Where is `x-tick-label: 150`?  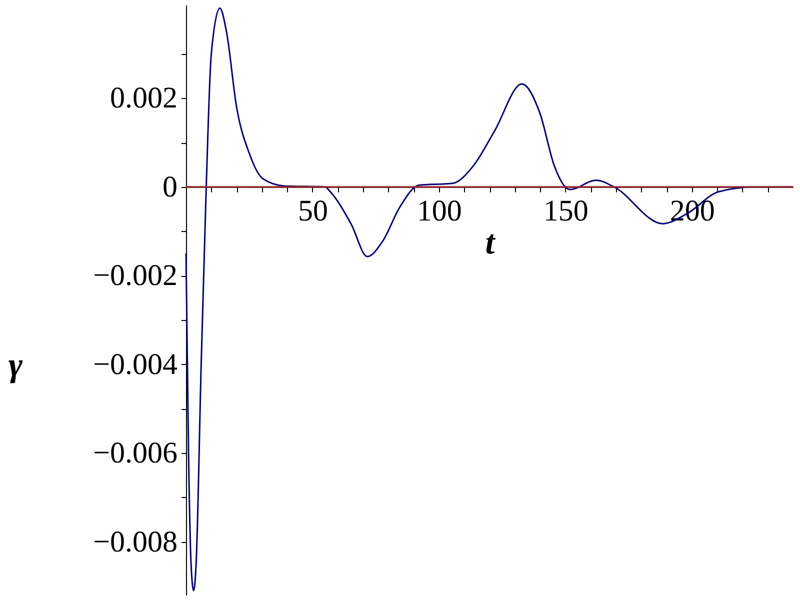
x-tick-label: 150 is located at coordinates (565, 211).